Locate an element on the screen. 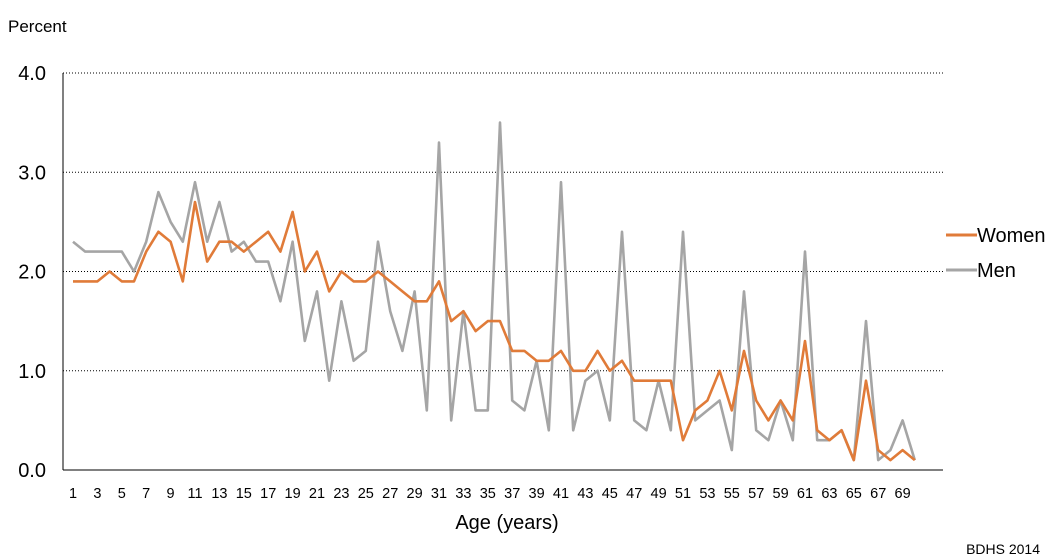  x-tick-label: 7 is located at coordinates (146, 494).